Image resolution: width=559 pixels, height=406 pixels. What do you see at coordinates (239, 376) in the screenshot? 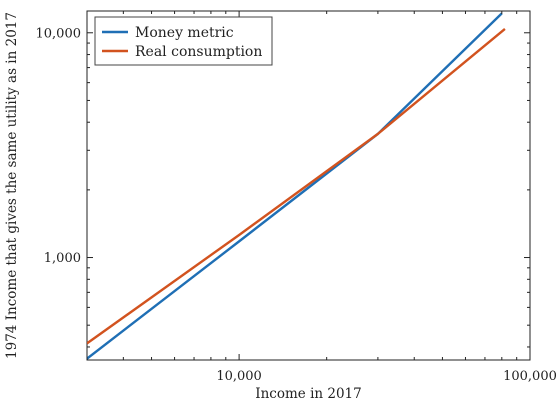
I see `x-tick-label: 10,000` at bounding box center [239, 376].